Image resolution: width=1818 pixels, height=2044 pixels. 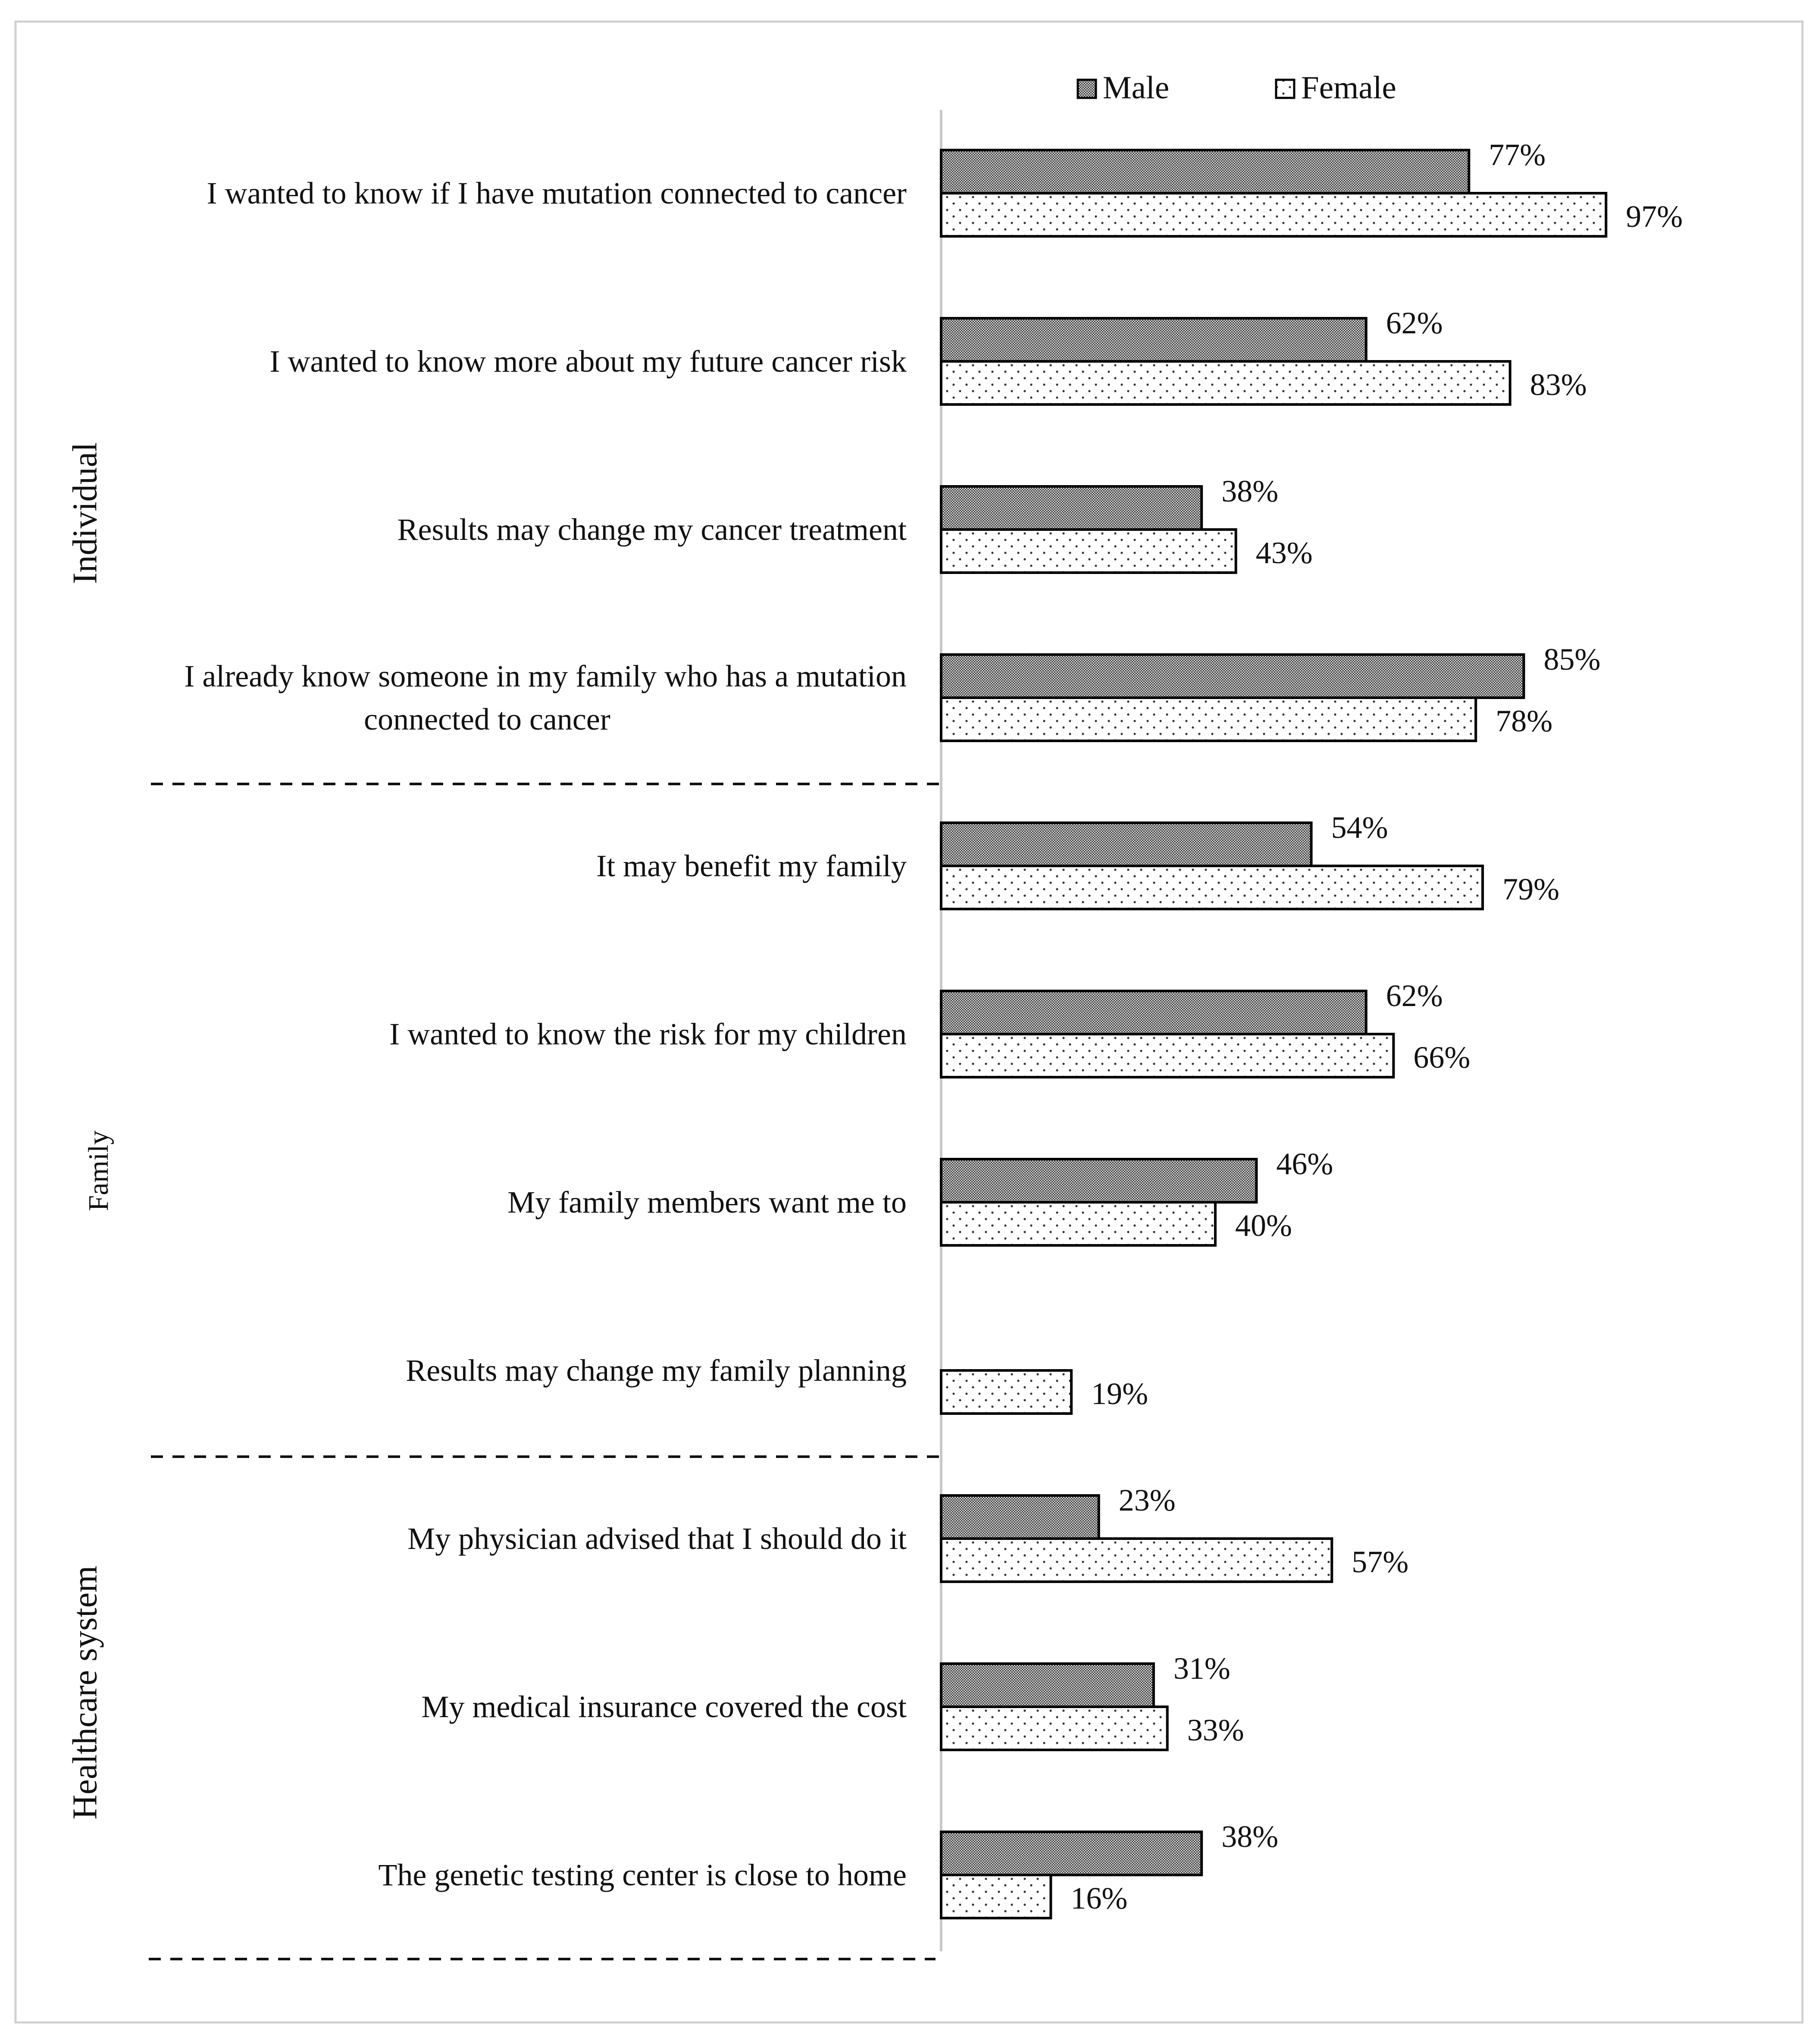 I want to click on value-label-male: 85%, so click(x=1572, y=659).